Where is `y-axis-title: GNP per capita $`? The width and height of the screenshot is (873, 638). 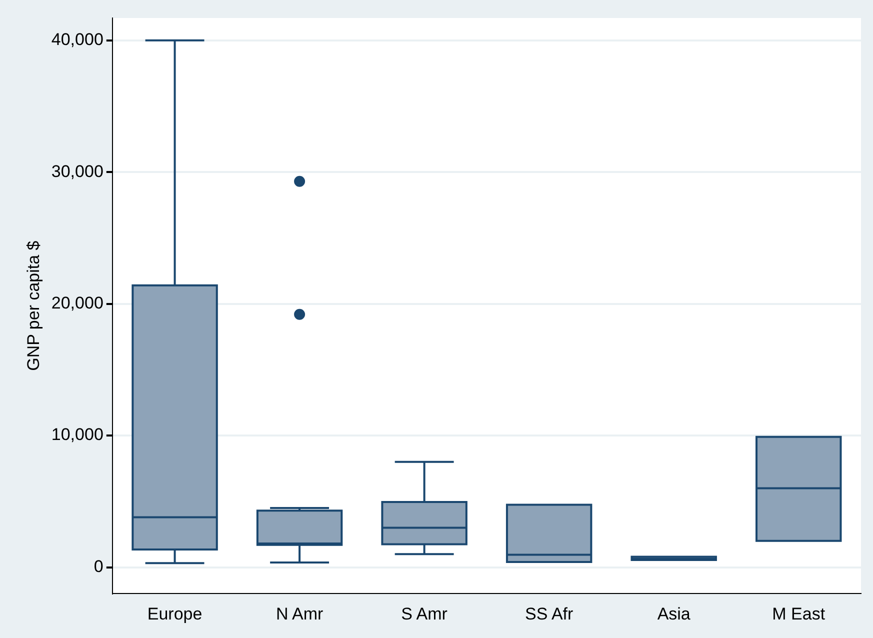 y-axis-title: GNP per capita $ is located at coordinates (33, 305).